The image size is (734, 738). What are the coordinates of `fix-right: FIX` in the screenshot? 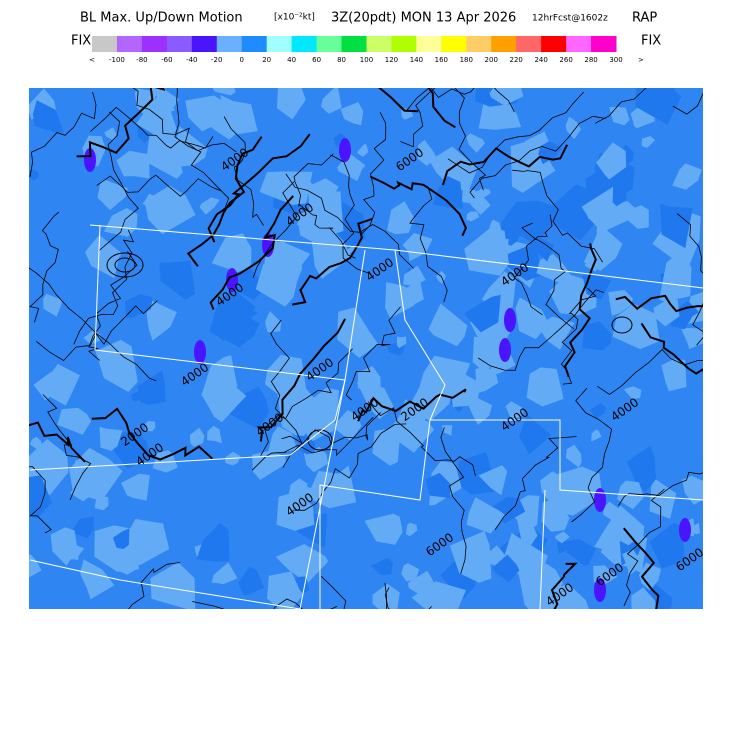 It's located at (651, 41).